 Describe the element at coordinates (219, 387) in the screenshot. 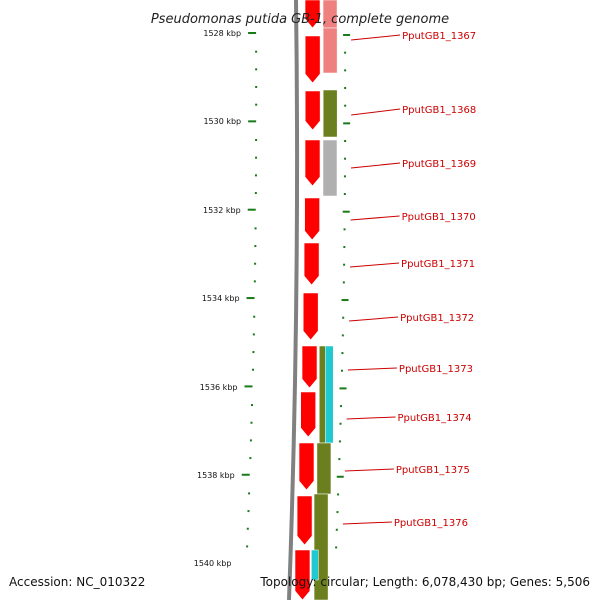

I see `scale-label: 1536 kbp` at that location.